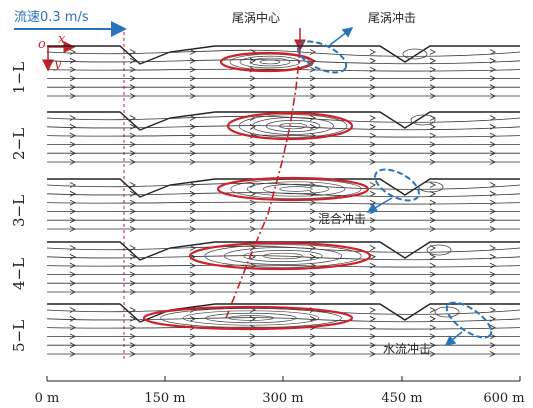 The image size is (533, 408). Describe the element at coordinates (407, 348) in the screenshot. I see `water-impact-label: 水流冲击` at that location.